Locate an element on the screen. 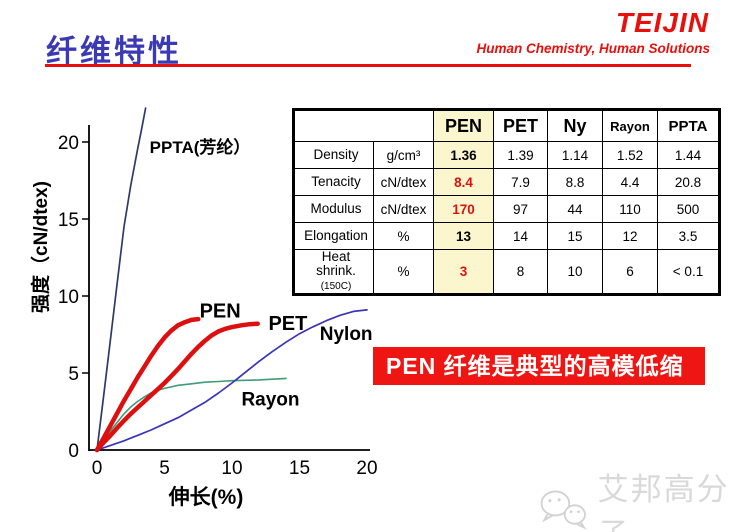  watermark: 艾邦高分子 is located at coordinates (643, 498).